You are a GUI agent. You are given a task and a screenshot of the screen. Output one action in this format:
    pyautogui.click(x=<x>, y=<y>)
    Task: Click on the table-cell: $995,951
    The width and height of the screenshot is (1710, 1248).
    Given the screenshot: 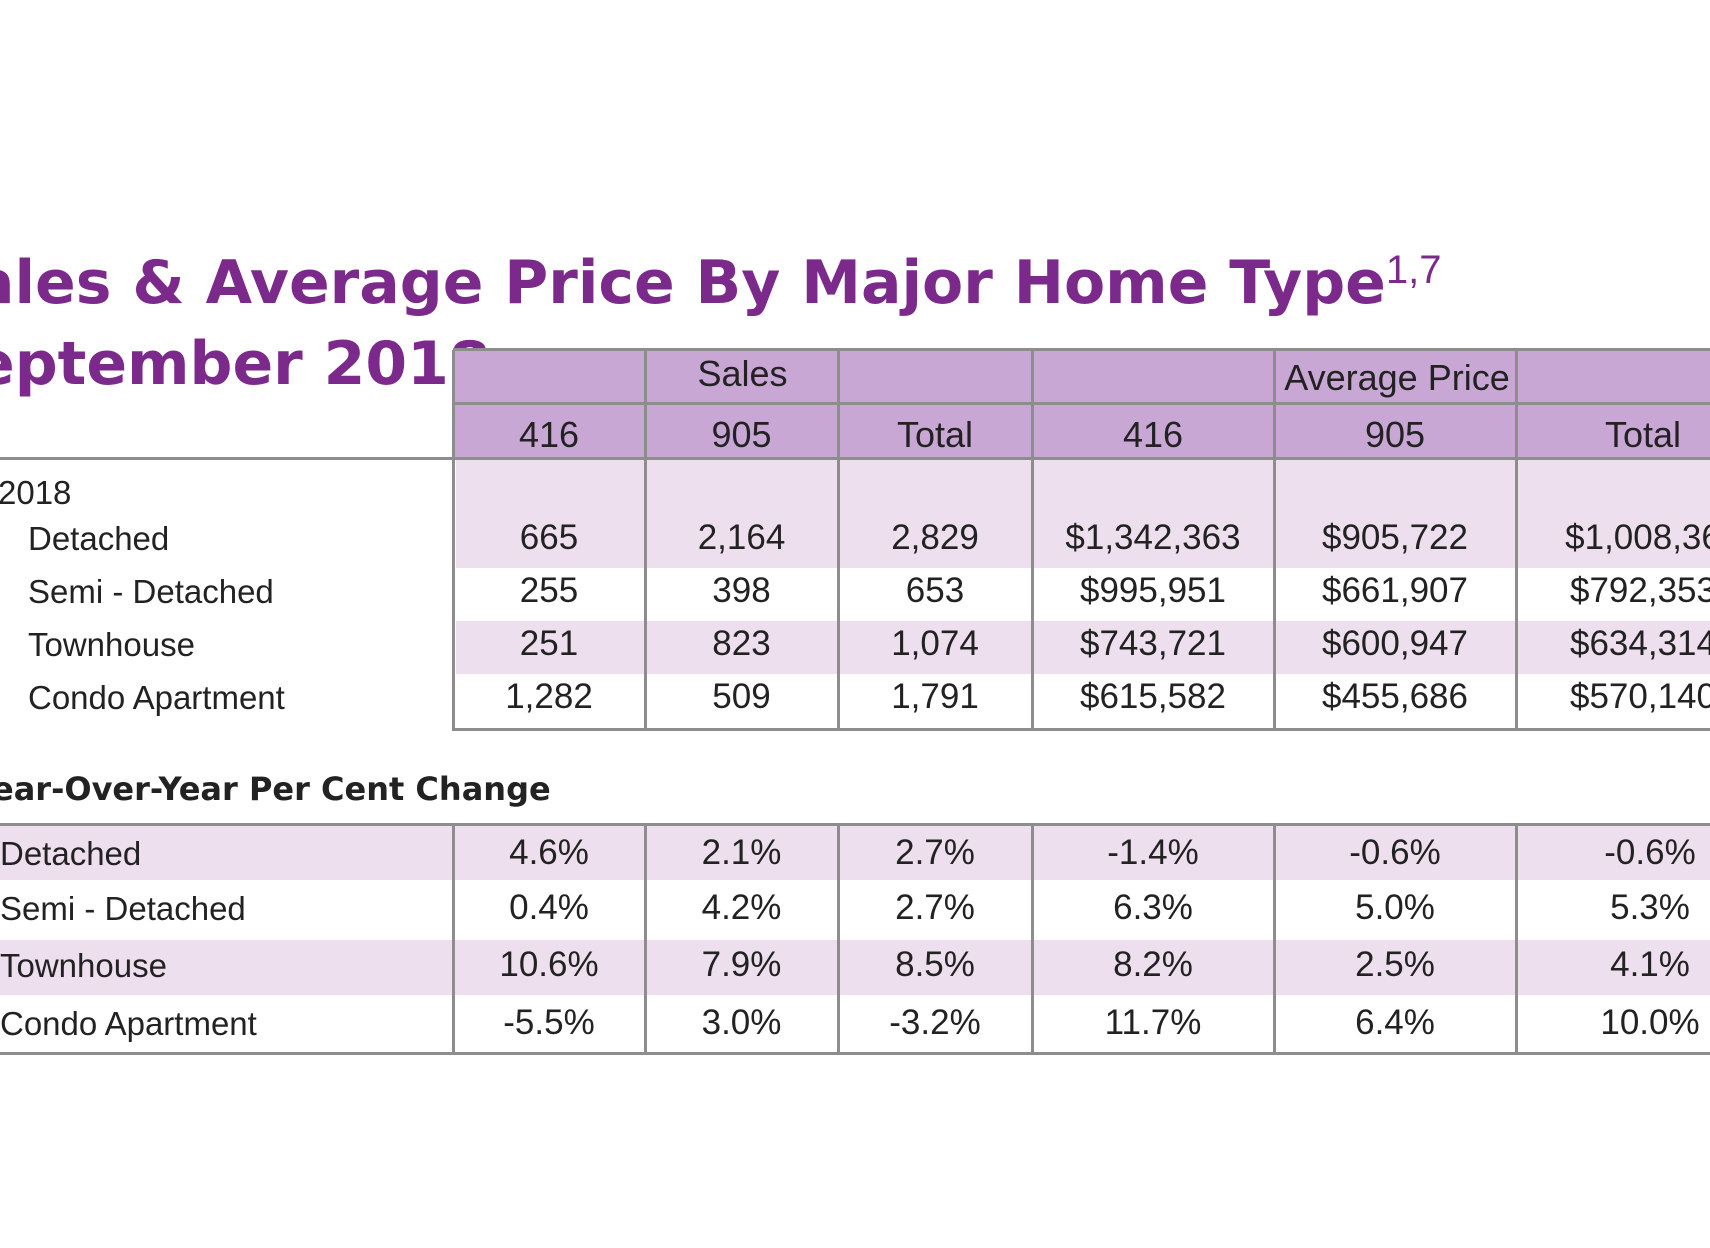 What is the action you would take?
    pyautogui.click(x=1153, y=590)
    